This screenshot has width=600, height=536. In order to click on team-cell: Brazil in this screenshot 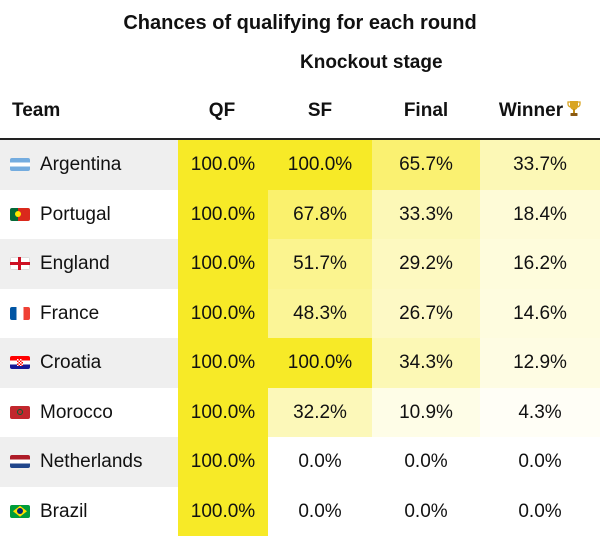, I will do `click(94, 511)`.